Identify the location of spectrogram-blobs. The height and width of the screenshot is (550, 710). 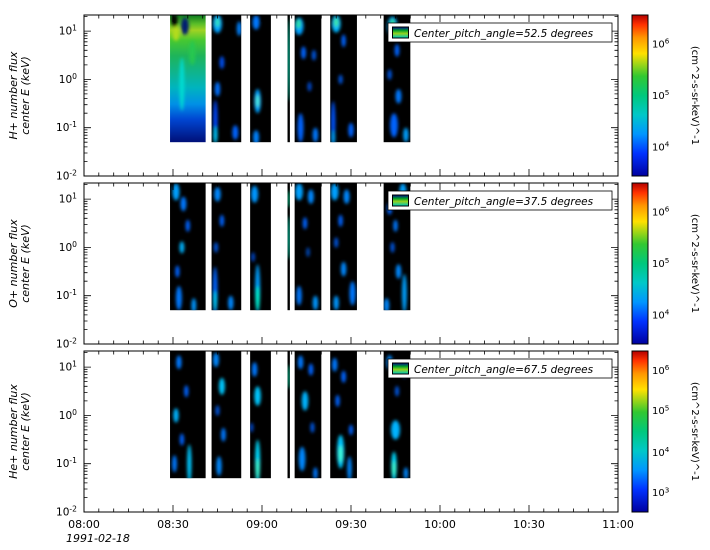
(290, 415).